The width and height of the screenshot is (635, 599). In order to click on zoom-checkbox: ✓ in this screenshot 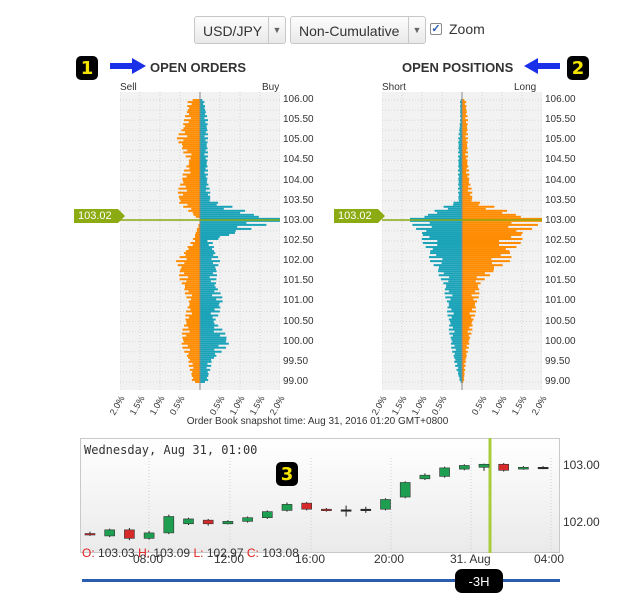, I will do `click(436, 29)`.